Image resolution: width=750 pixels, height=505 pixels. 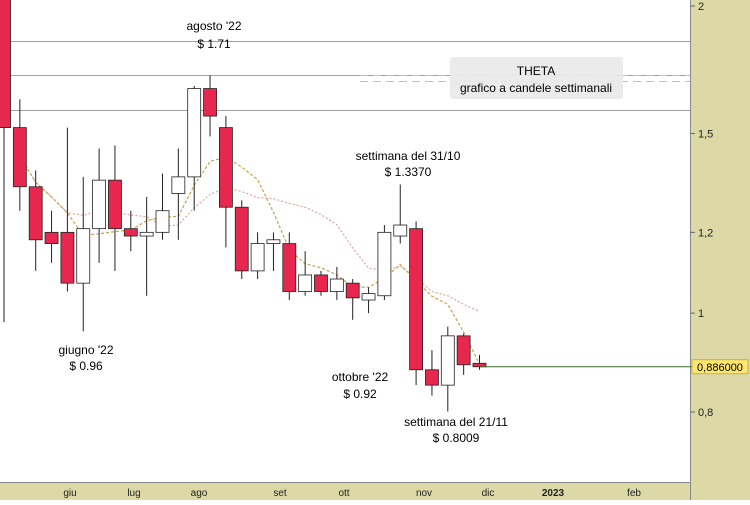 I want to click on annotation-ottobre-line1: ottobre '22, so click(x=360, y=377).